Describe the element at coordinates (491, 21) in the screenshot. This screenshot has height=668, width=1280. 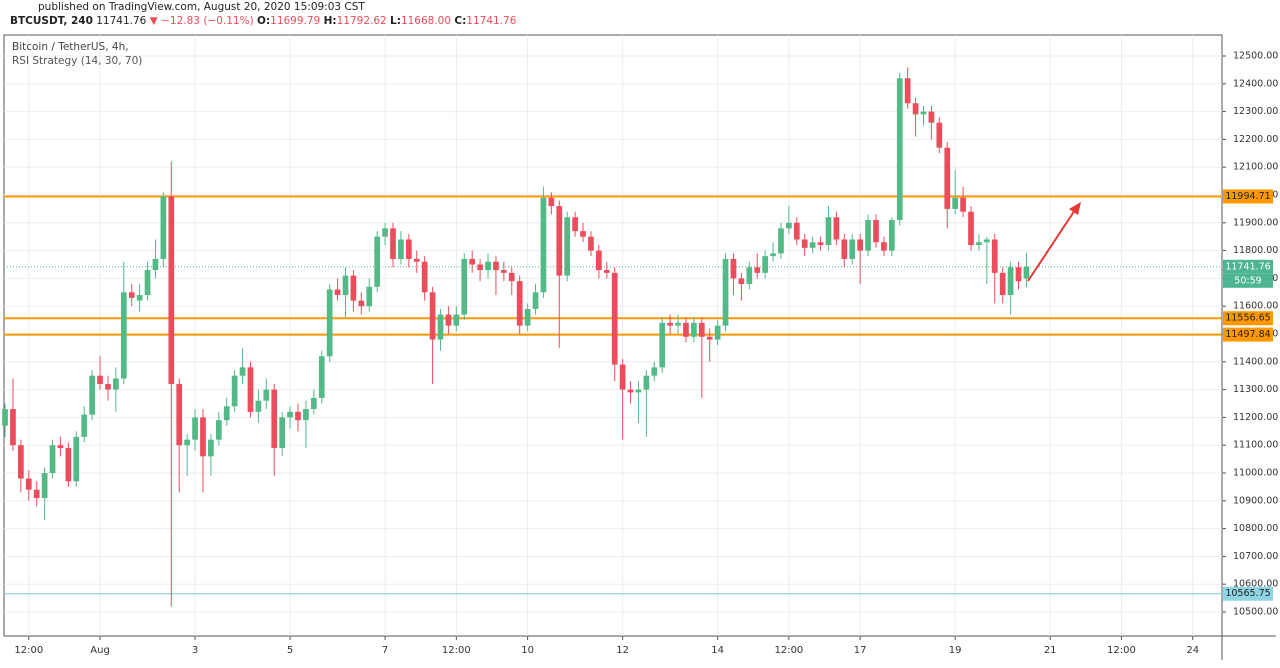
I see `close: 11741.76` at that location.